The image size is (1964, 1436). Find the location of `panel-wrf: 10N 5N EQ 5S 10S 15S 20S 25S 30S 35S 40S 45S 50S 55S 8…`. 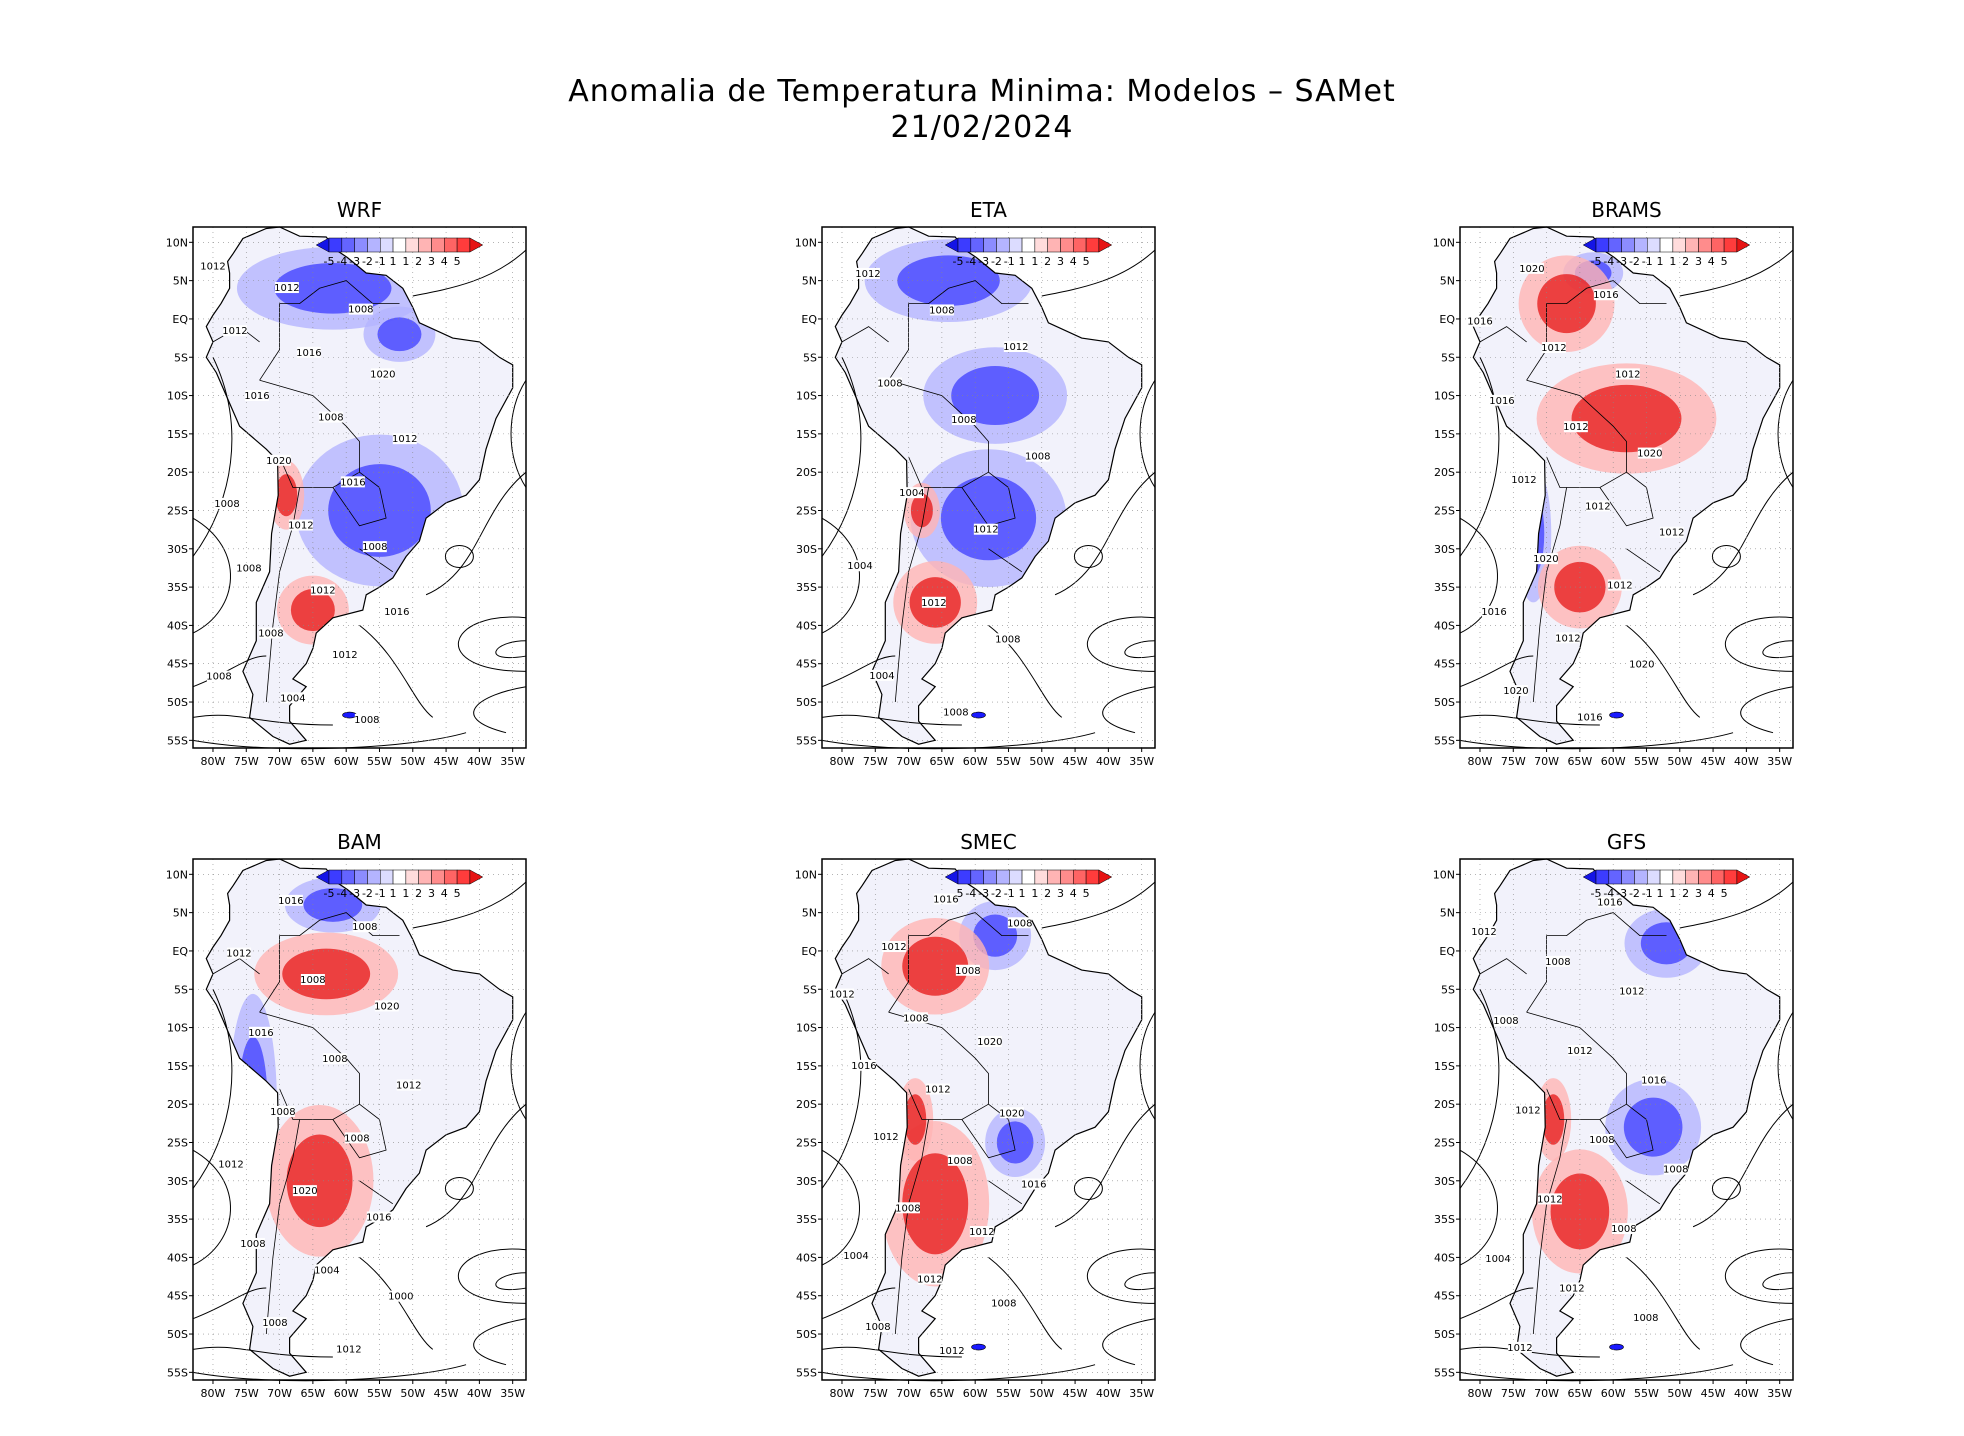

panel-wrf: 10N 5N EQ 5S 10S 15S 20S 25S 30S 35S 40S 45S 50S 55S 8… is located at coordinates (346, 483).